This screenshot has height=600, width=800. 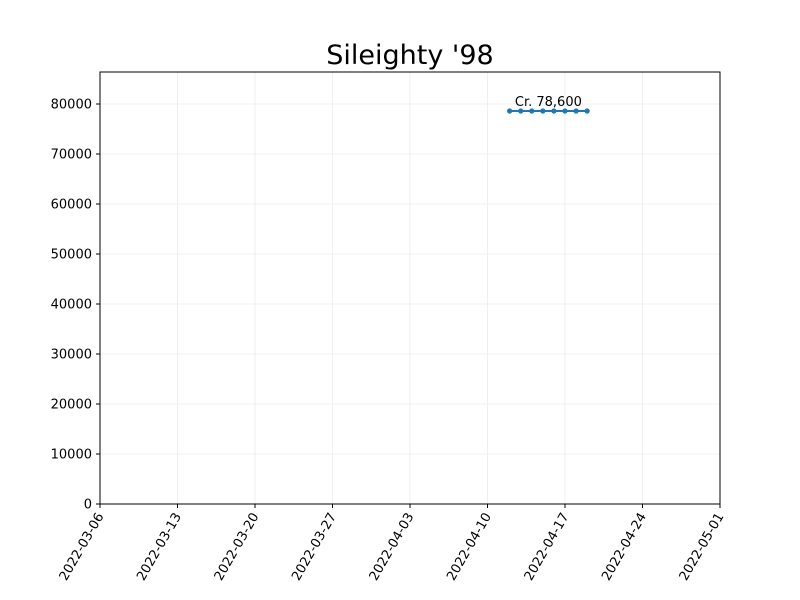 What do you see at coordinates (71, 255) in the screenshot?
I see `y-tick-label: 50000` at bounding box center [71, 255].